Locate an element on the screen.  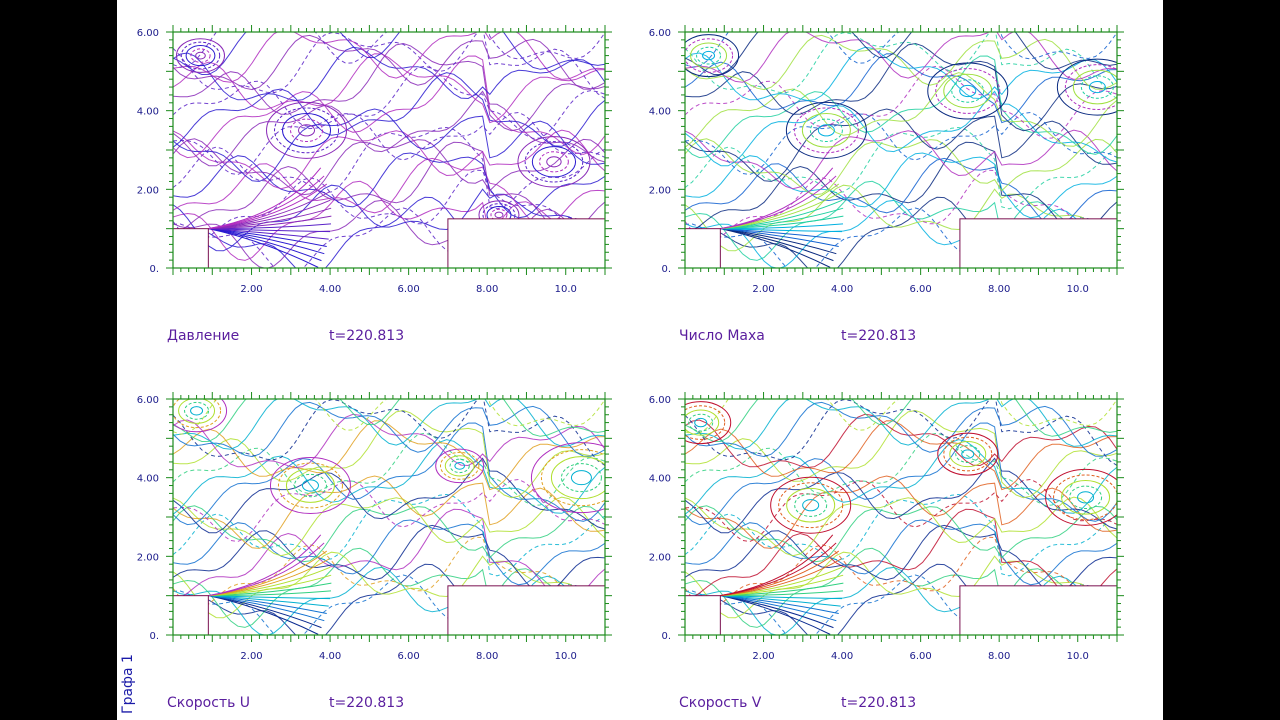
x-tick-label: 10.0 is located at coordinates (1078, 289).